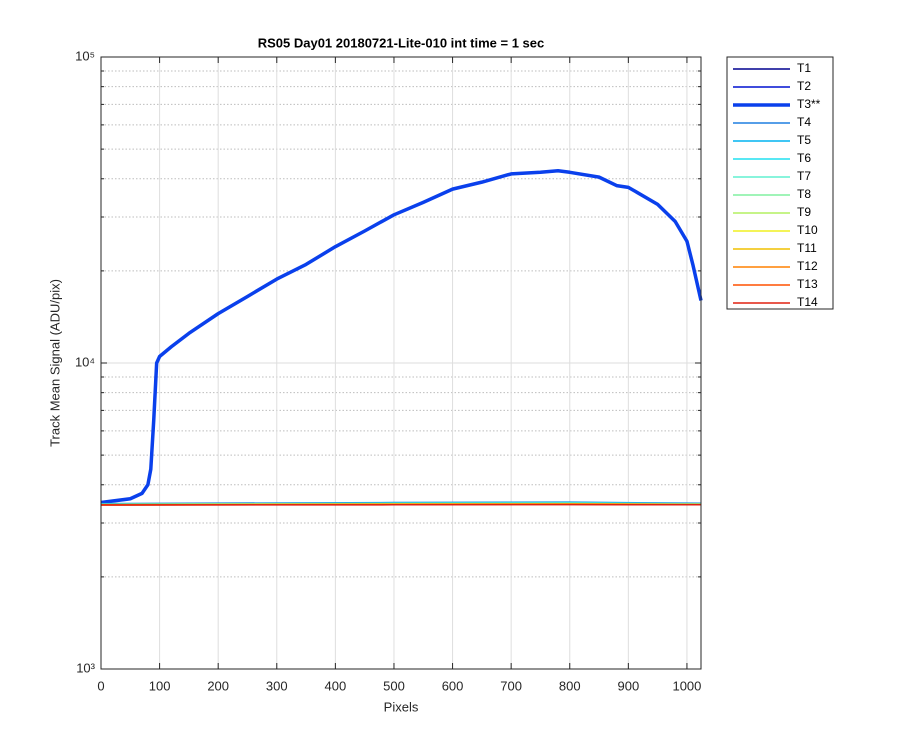 The width and height of the screenshot is (900, 750). I want to click on legend-label: T13, so click(807, 284).